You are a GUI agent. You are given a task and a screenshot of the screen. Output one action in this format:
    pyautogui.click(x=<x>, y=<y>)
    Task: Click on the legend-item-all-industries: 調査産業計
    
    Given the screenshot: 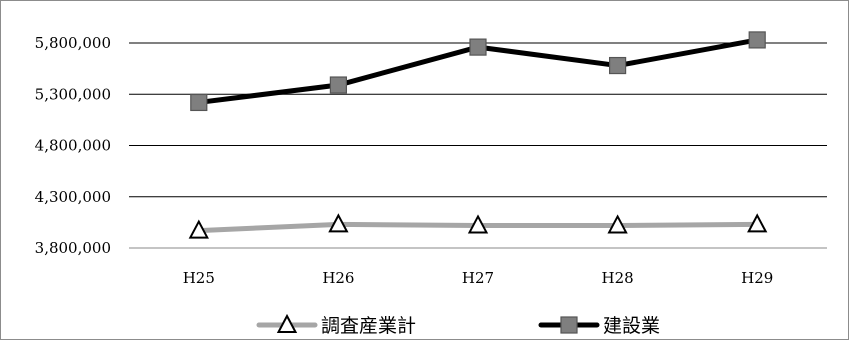 What is the action you would take?
    pyautogui.click(x=336, y=325)
    